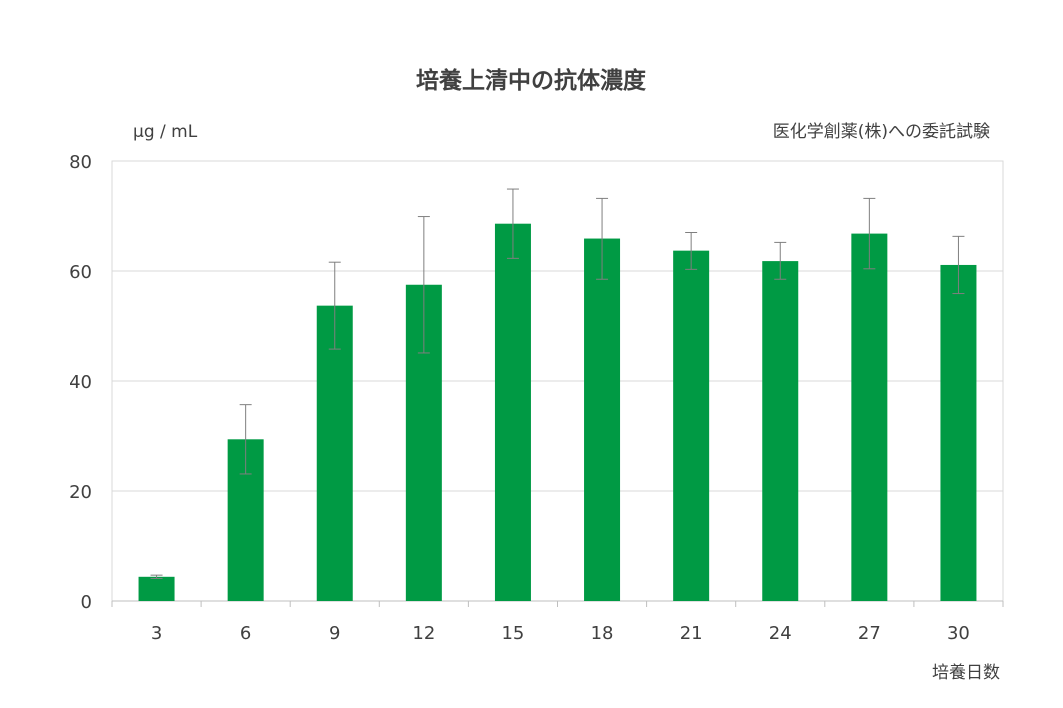  What do you see at coordinates (245, 633) in the screenshot?
I see `x-tick-label: 6` at bounding box center [245, 633].